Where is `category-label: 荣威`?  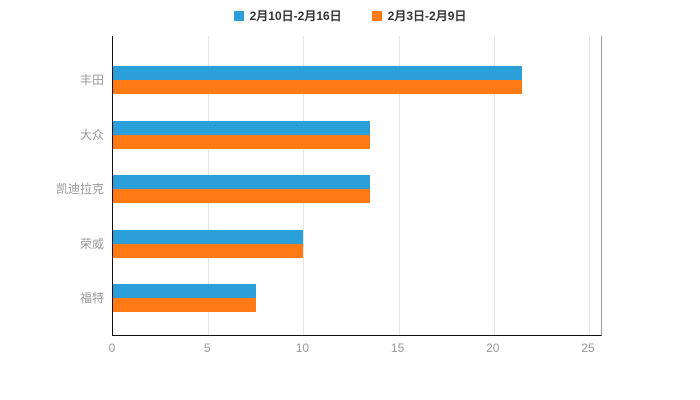
category-label: 荣威 is located at coordinates (91, 243).